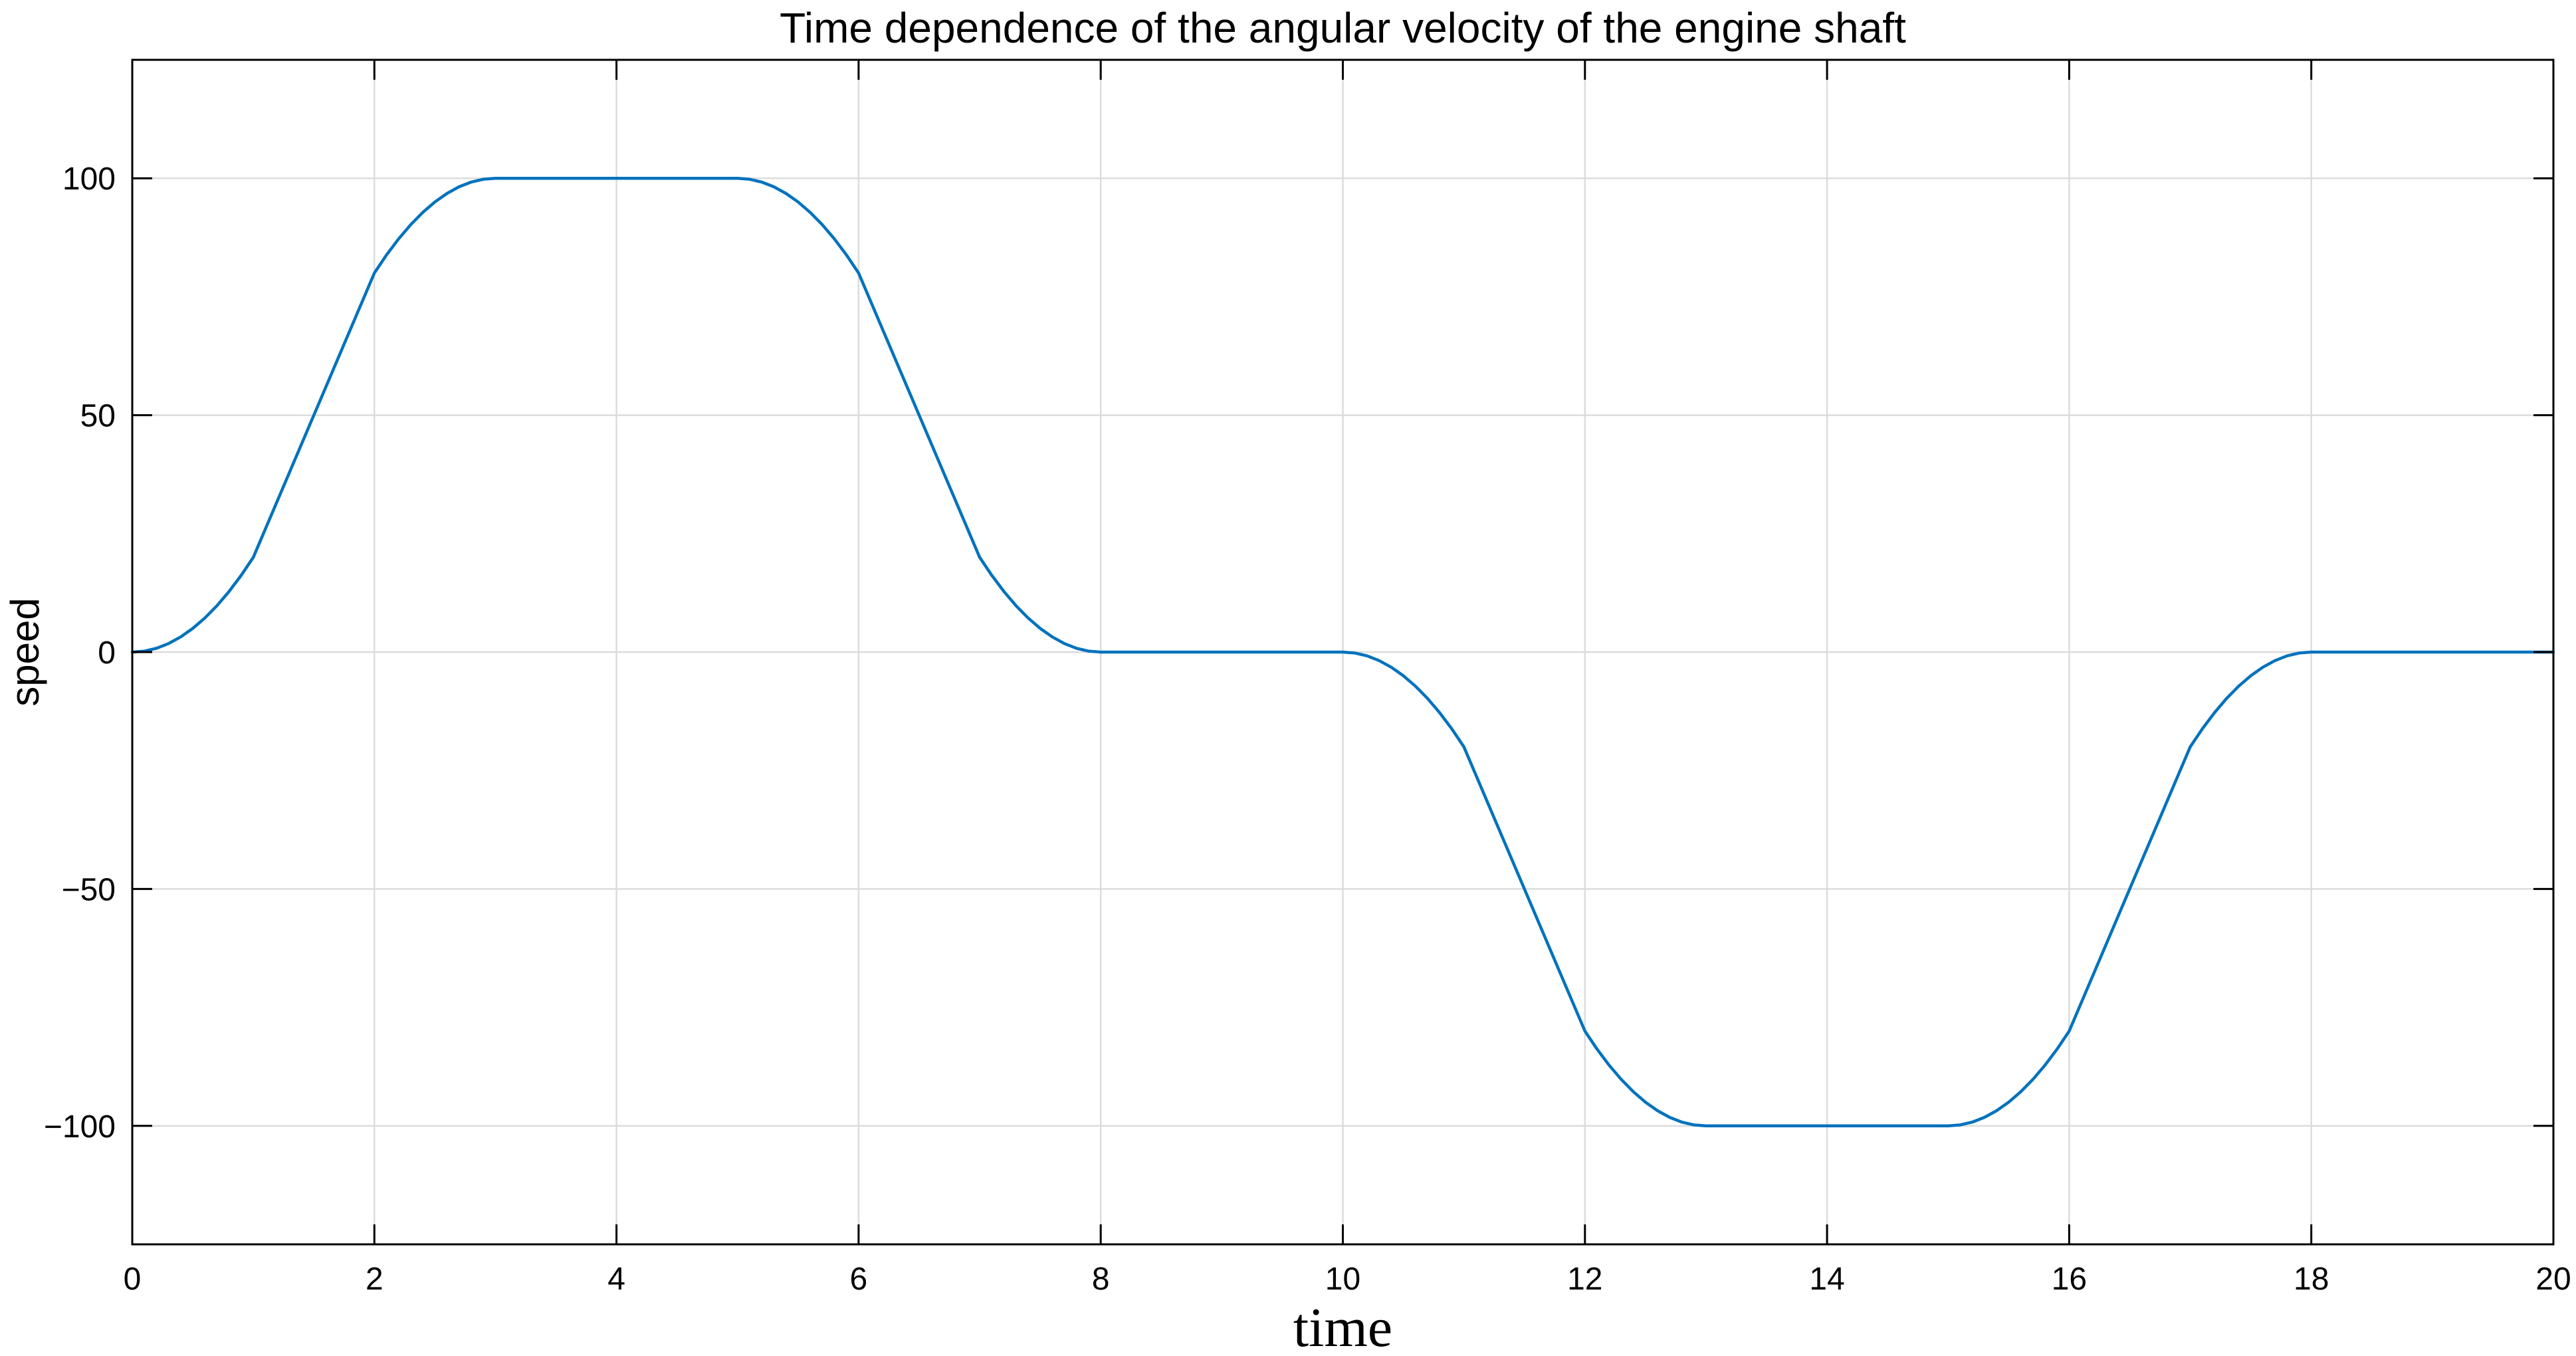 The height and width of the screenshot is (1356, 2576). Describe the element at coordinates (2553, 1279) in the screenshot. I see `x-tick-label: 20` at that location.